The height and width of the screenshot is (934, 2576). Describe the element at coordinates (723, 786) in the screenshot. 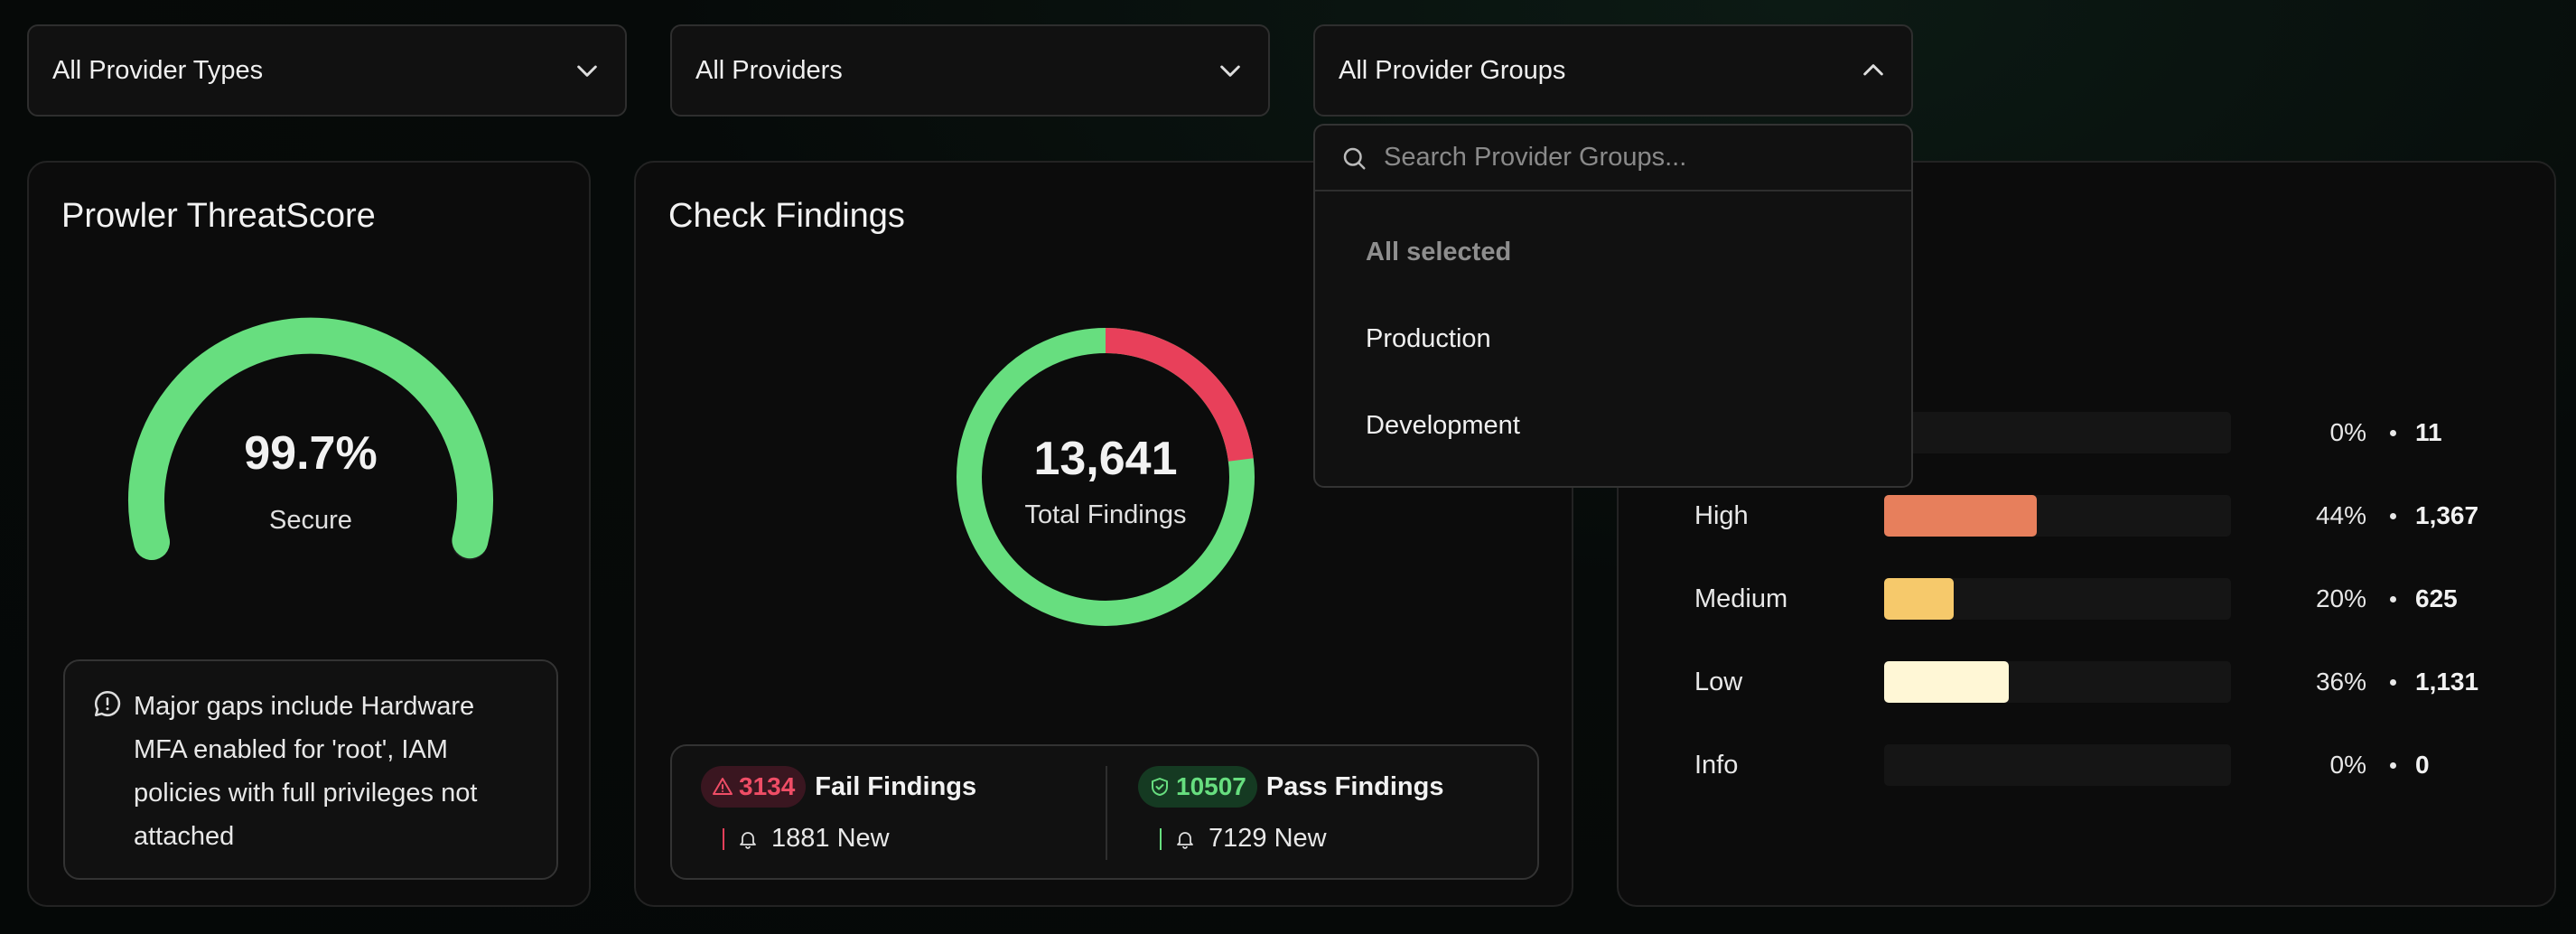

I see `warning-icon` at that location.